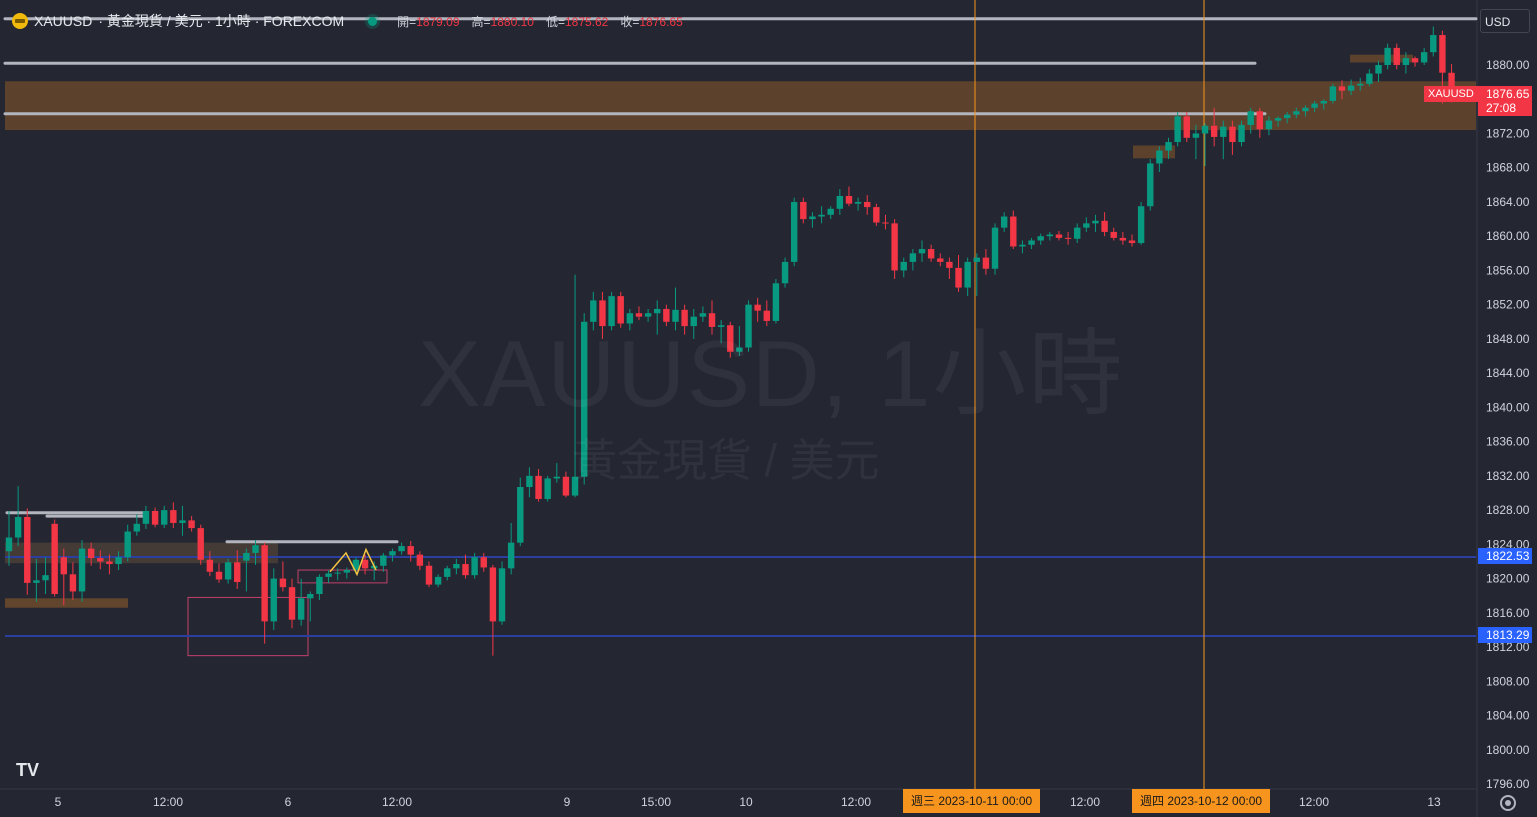  Describe the element at coordinates (28, 770) in the screenshot. I see `tradingview-logo: TV` at that location.